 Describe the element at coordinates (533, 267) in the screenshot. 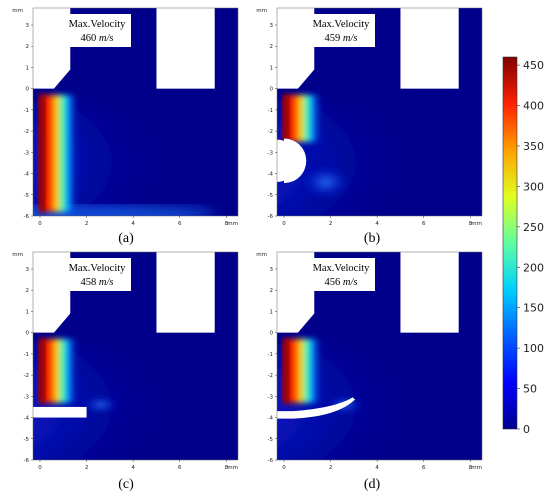

I see `colorbar-tick-label: 200` at that location.